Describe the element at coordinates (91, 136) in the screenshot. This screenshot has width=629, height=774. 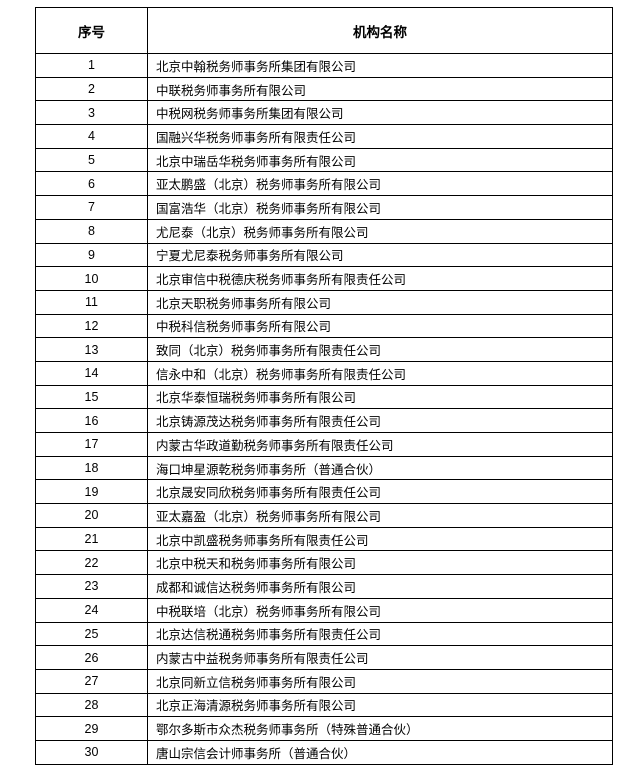
I see `serial-number-cell: 4` at that location.